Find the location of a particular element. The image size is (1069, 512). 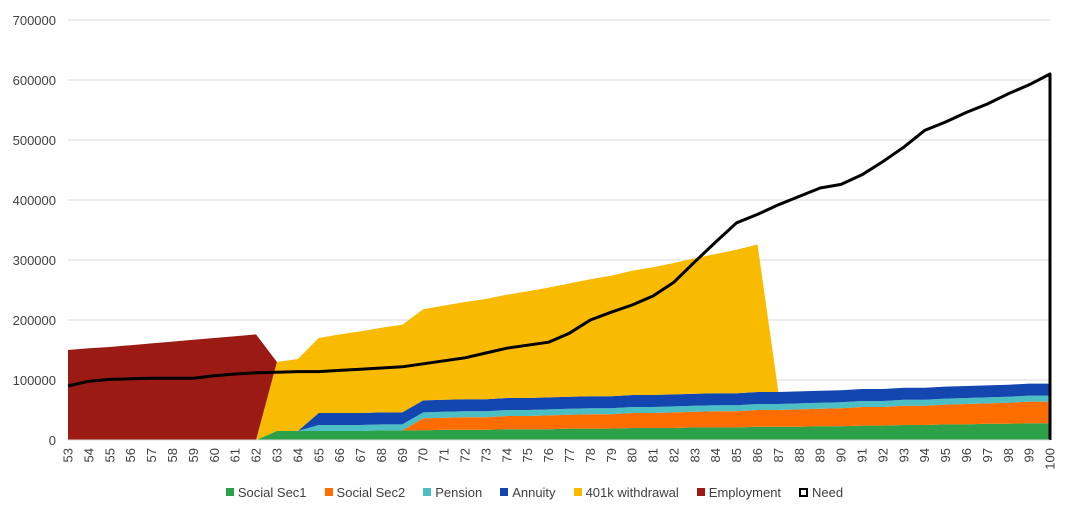

x-tick-label: 71 is located at coordinates (444, 455).